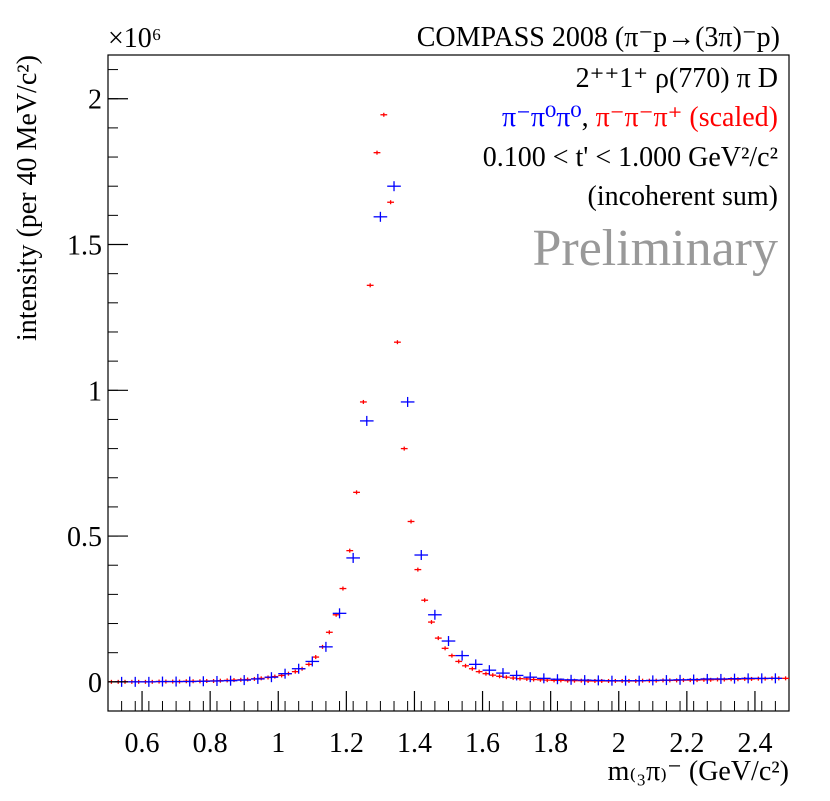  Describe the element at coordinates (630, 157) in the screenshot. I see `tprime-label: 0.100 < t' < 1.000 GeV²/c²` at that location.